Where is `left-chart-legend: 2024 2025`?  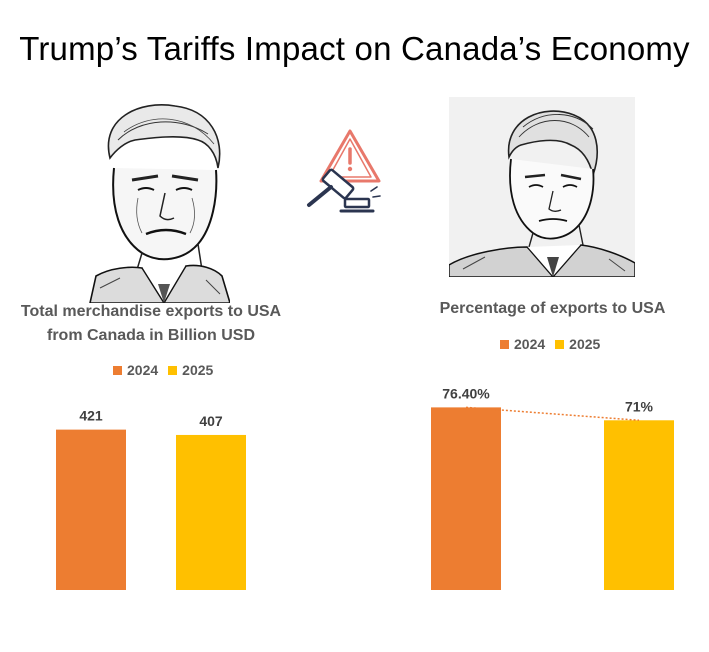 left-chart-legend: 2024 2025 is located at coordinates (168, 370).